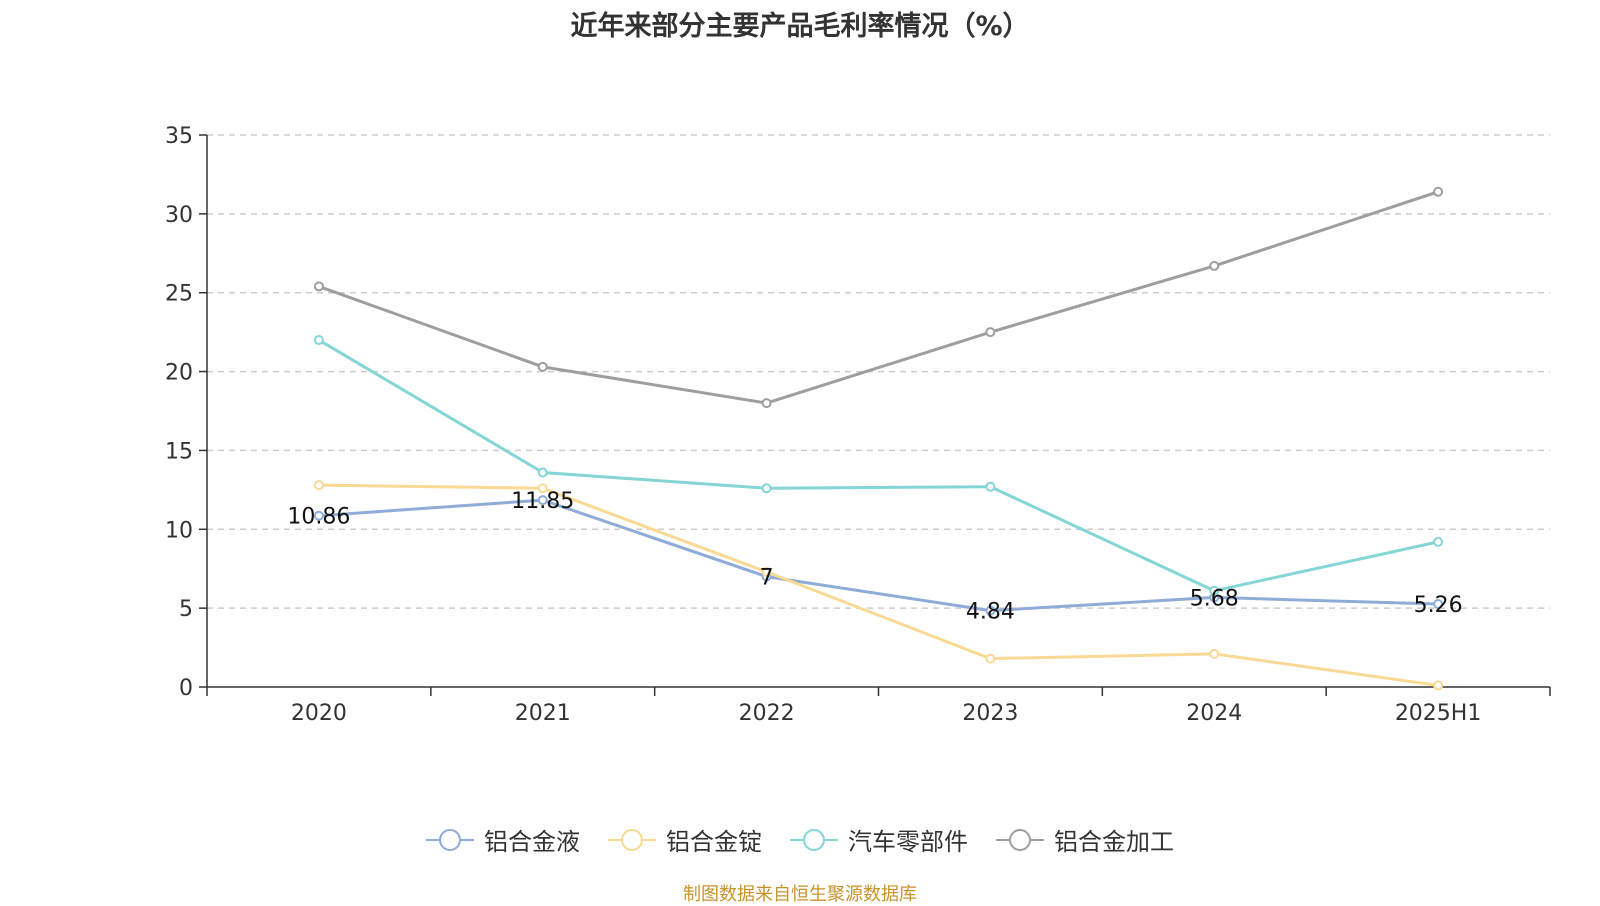 The width and height of the screenshot is (1600, 906). I want to click on legend: 铝合金液 铝合金锭 汽车零部件 铝合金加工, so click(800, 839).